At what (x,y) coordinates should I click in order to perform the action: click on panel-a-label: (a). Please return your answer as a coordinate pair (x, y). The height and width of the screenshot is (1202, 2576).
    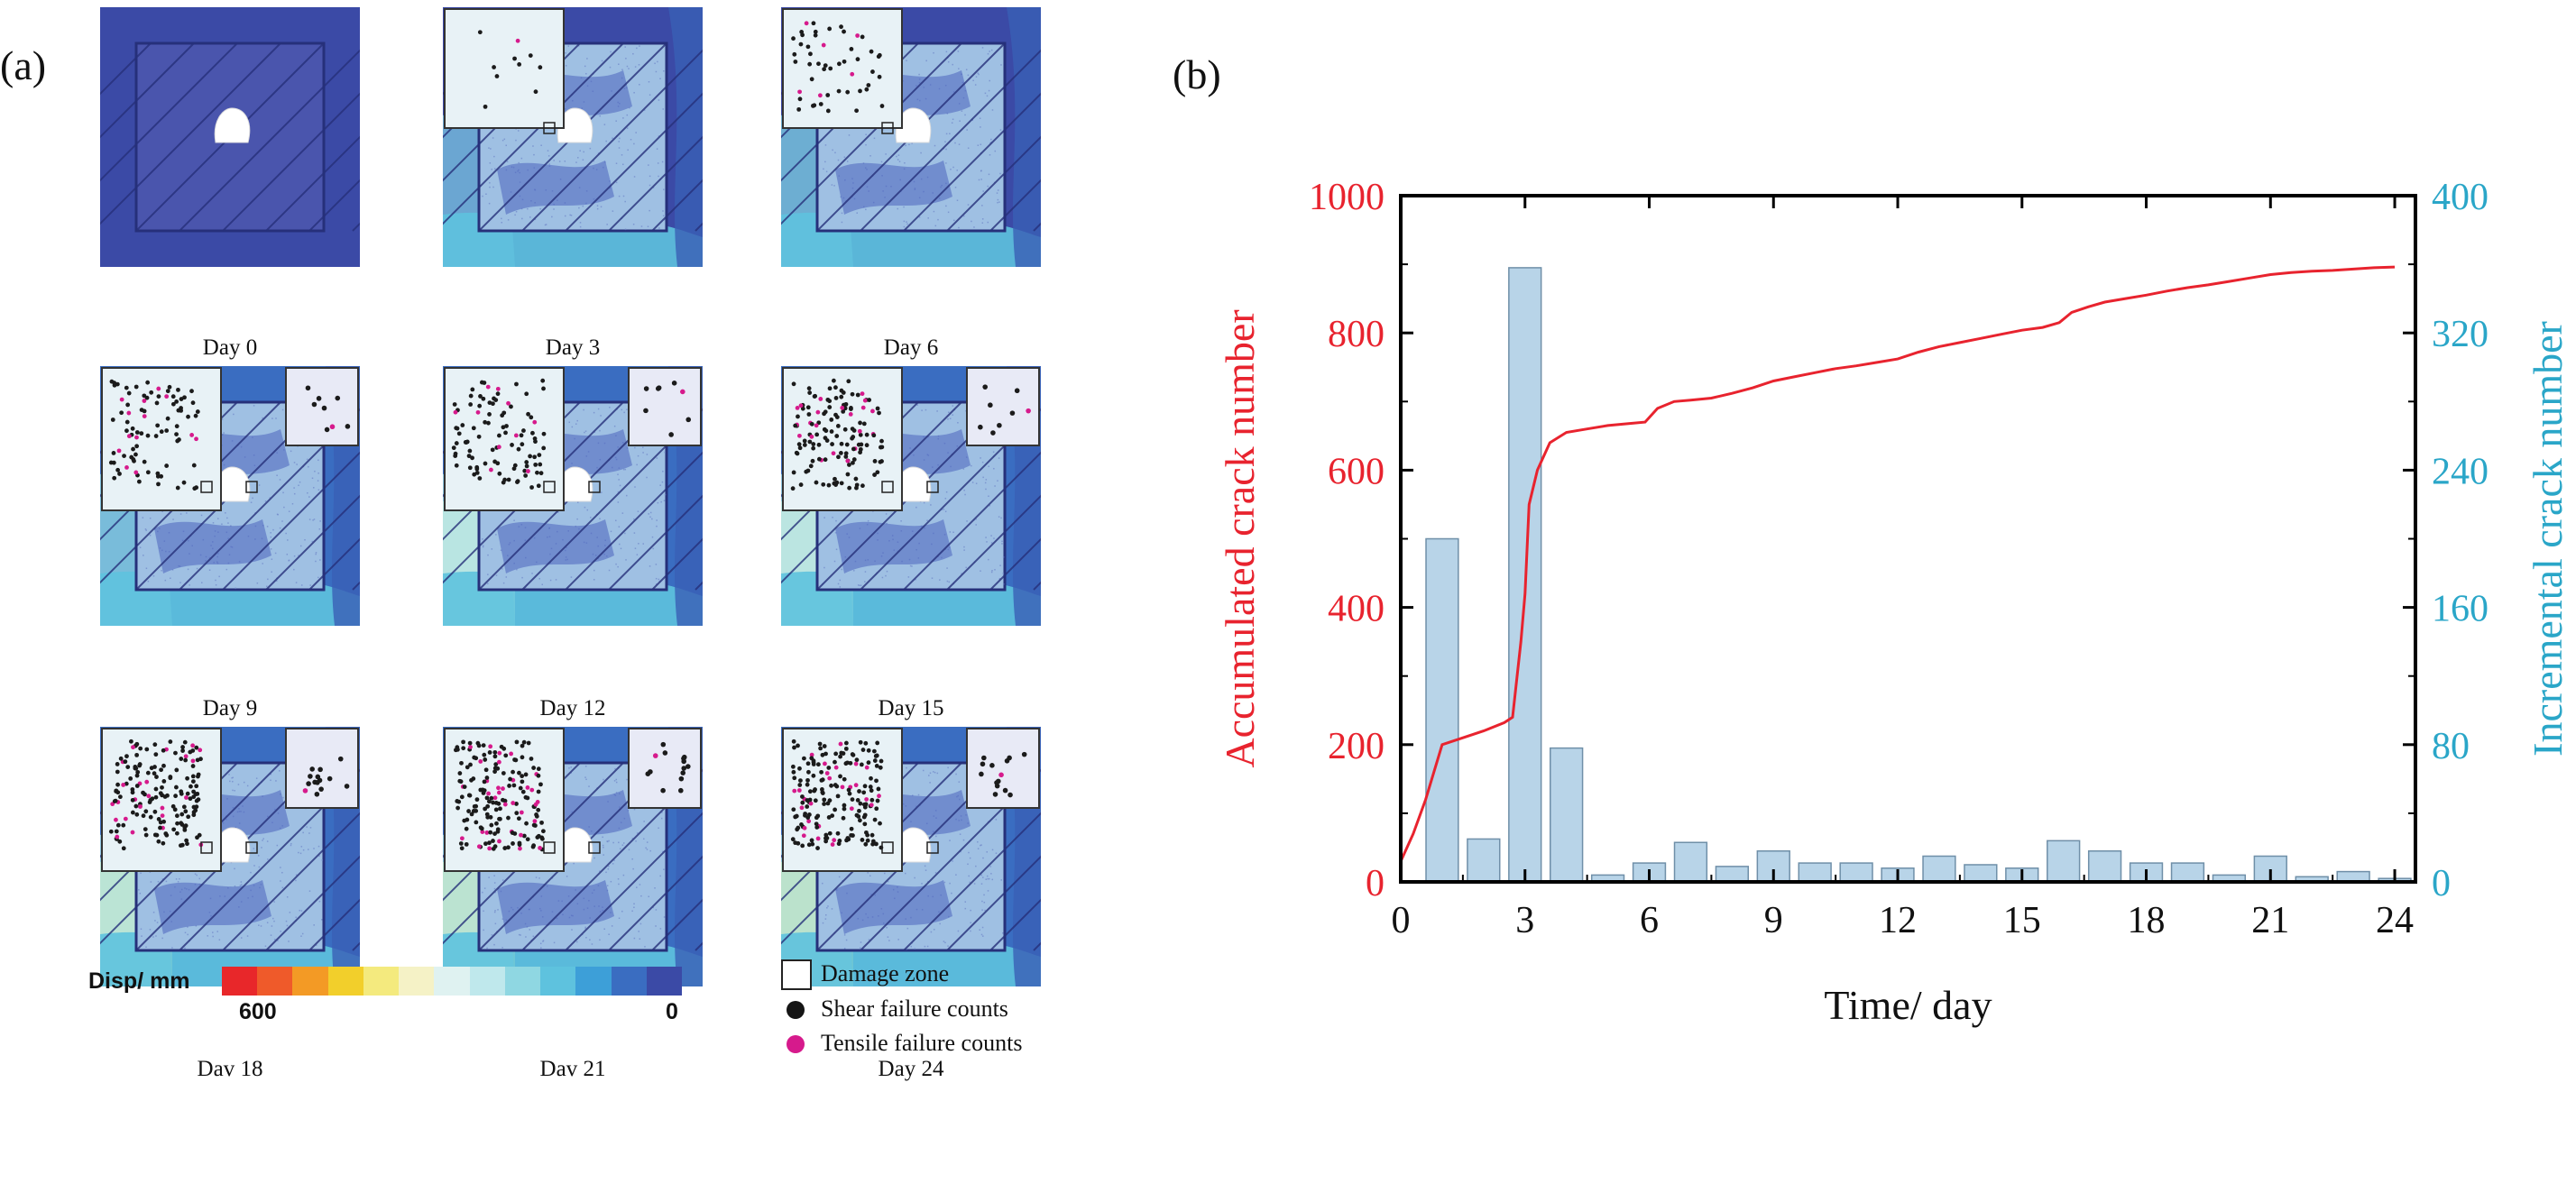
    Looking at the image, I should click on (23, 65).